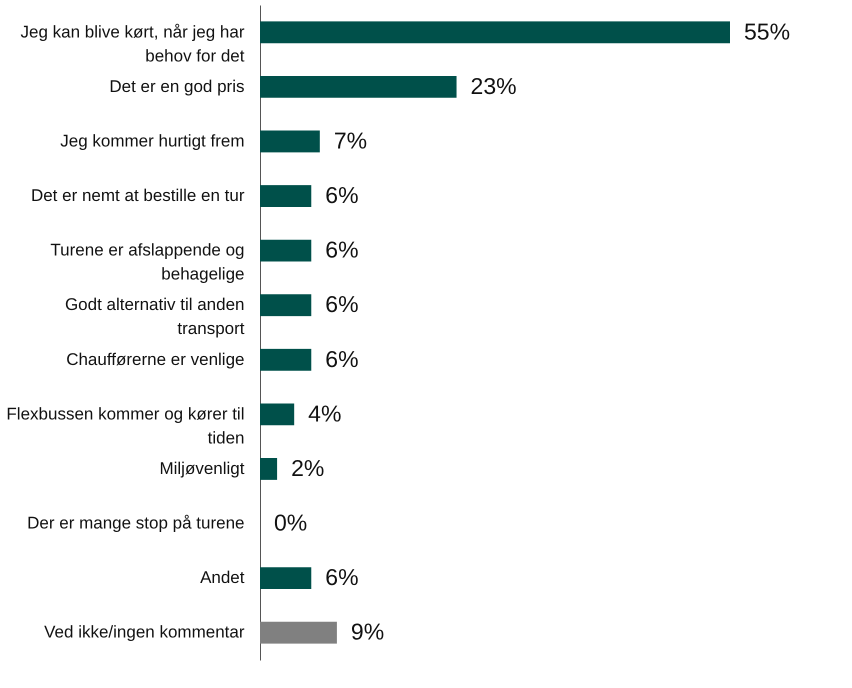  I want to click on y-tick-label: Det er en god pris, so click(176, 86).